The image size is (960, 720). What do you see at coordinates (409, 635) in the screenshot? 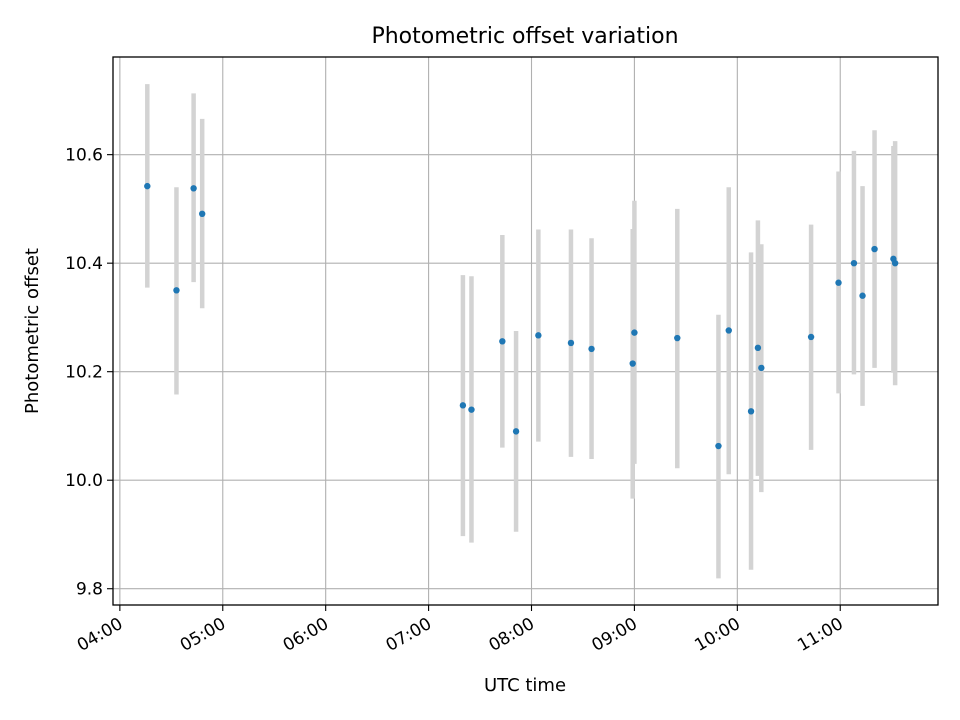
I see `x-tick-label: 07:00` at bounding box center [409, 635].